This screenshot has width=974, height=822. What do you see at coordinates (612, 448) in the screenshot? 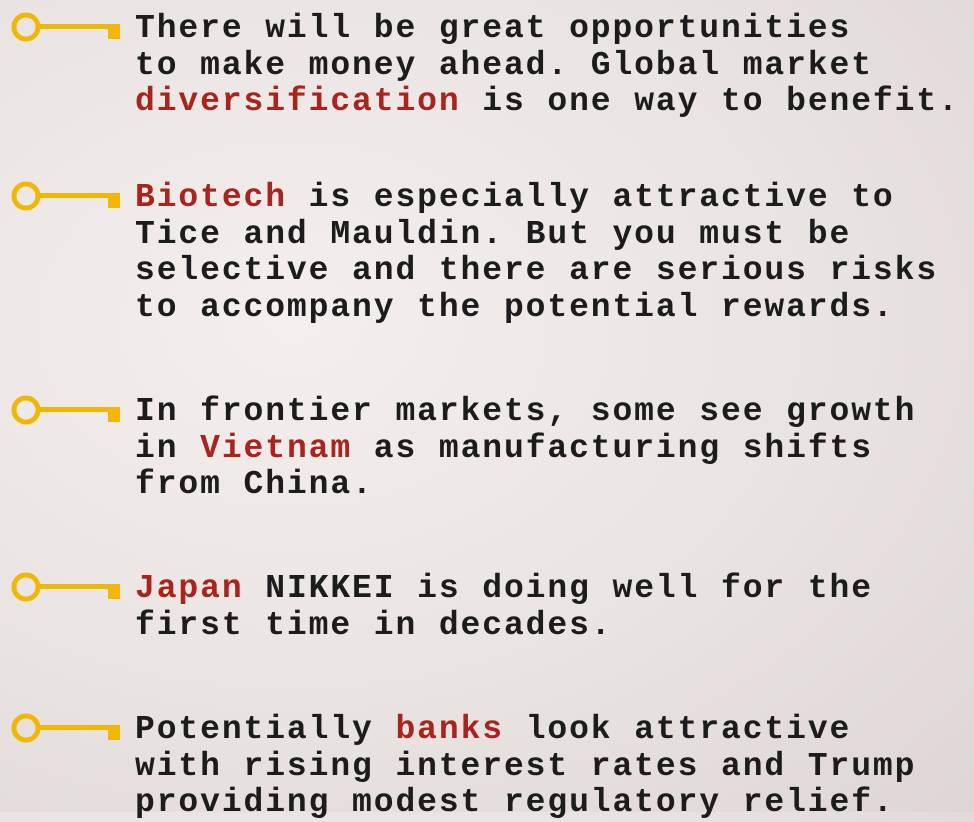
I see `text-run: as manufacturing shifts` at bounding box center [612, 448].